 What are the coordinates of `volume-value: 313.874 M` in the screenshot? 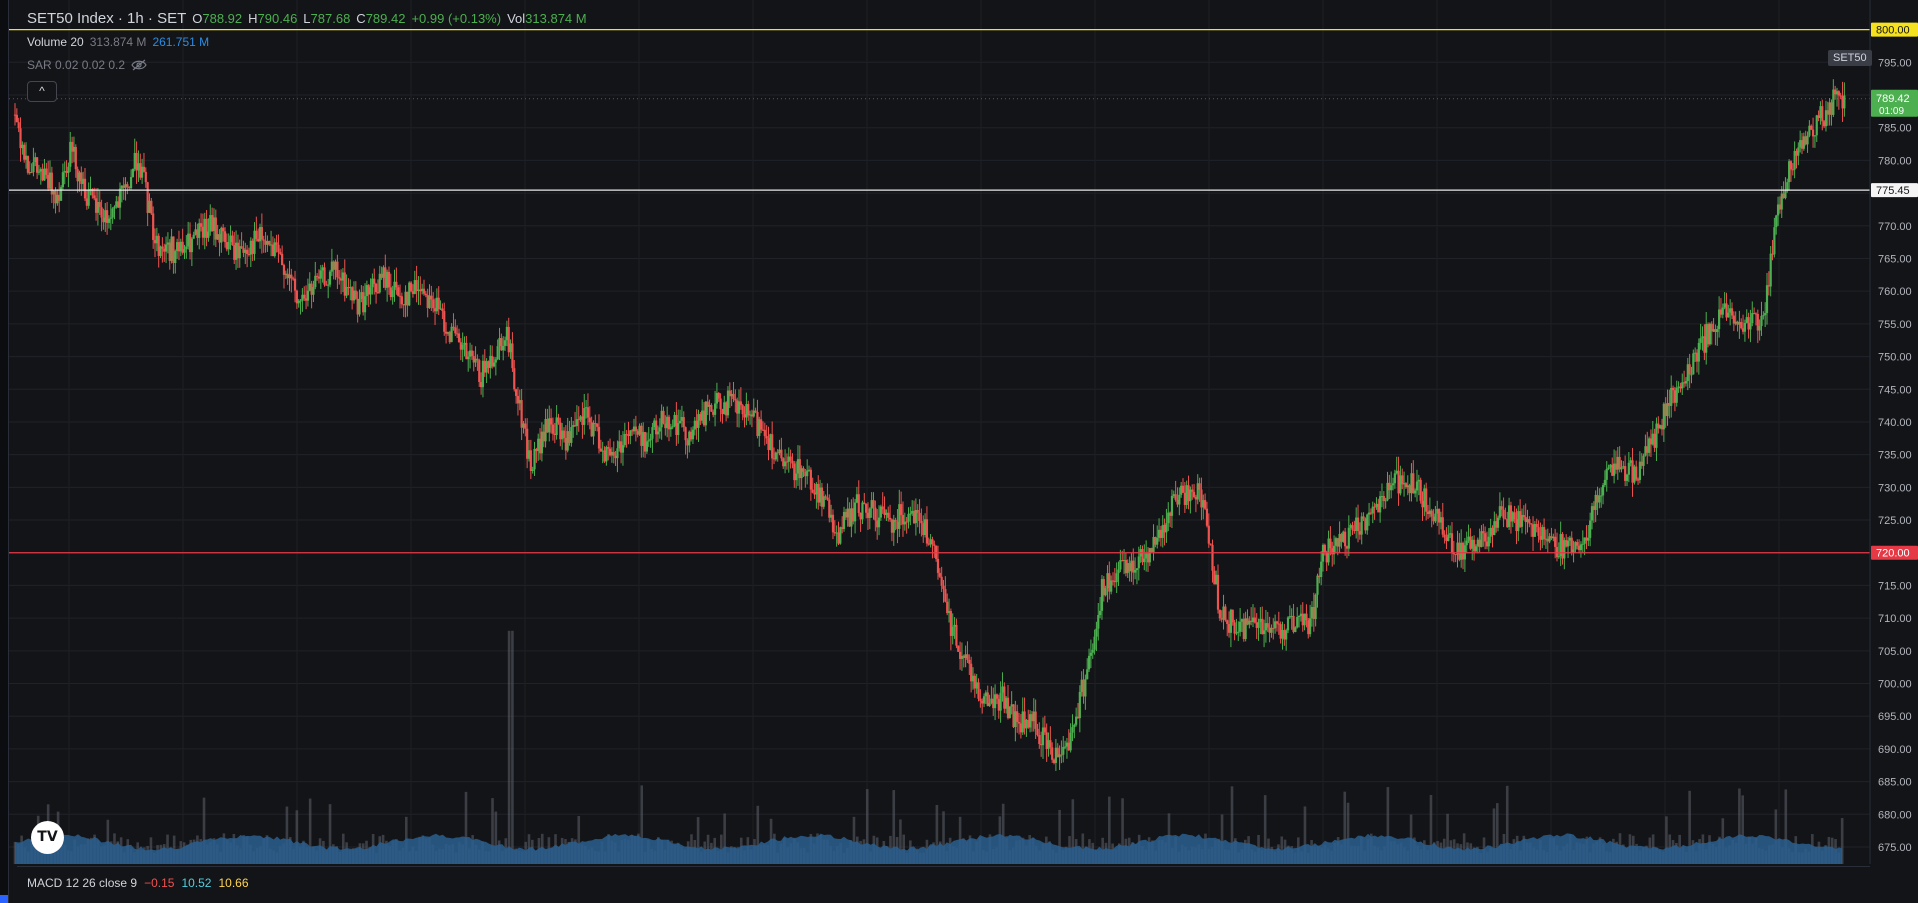 It's located at (118, 42).